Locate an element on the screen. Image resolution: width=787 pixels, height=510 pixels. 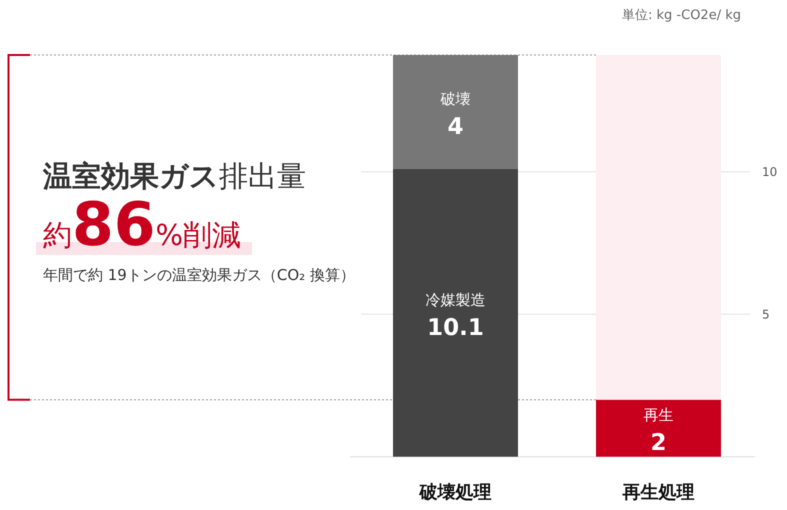
x-tick-label: 再生処理 is located at coordinates (658, 492).